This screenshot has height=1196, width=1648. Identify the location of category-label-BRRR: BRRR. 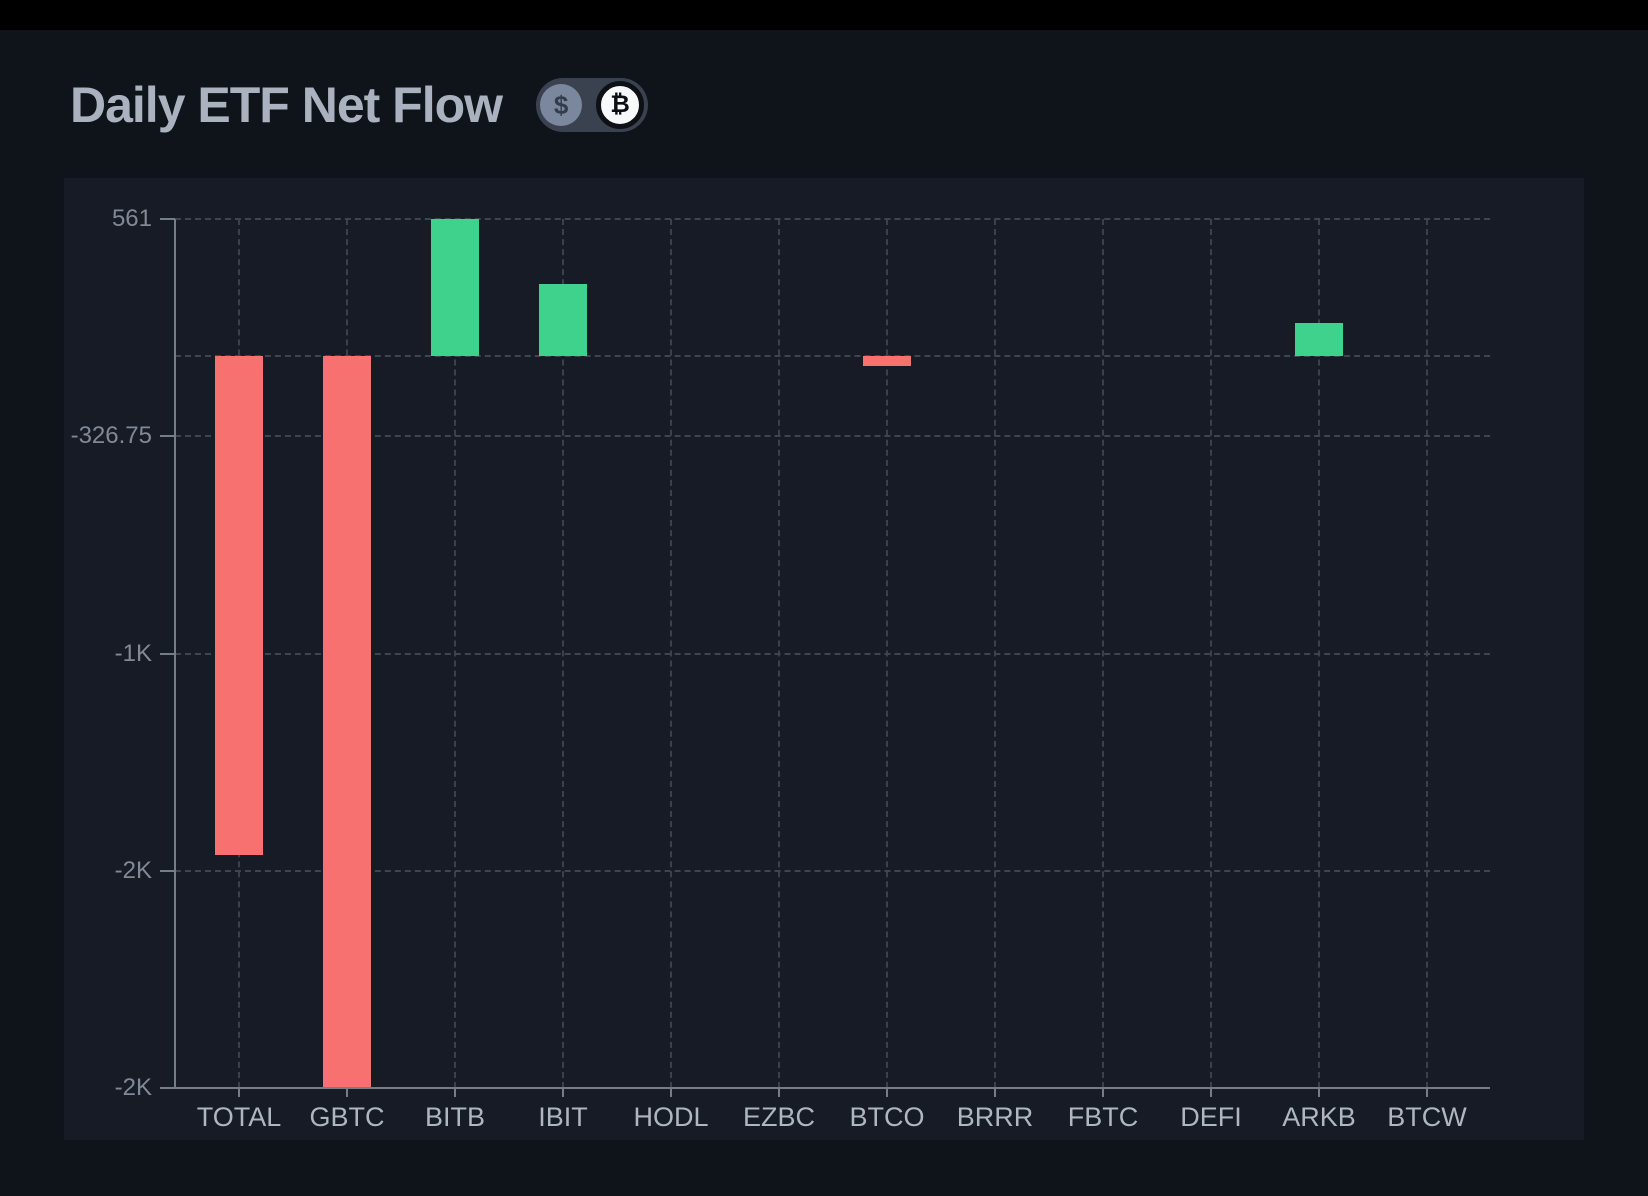
(995, 1117).